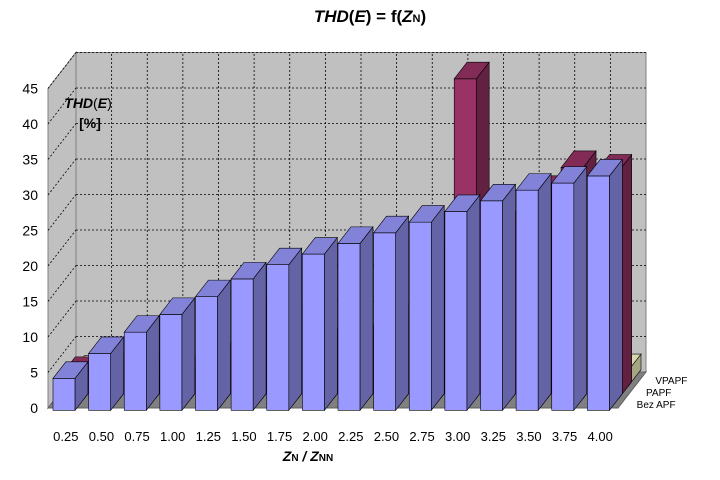  I want to click on title-z: Z, so click(407, 16).